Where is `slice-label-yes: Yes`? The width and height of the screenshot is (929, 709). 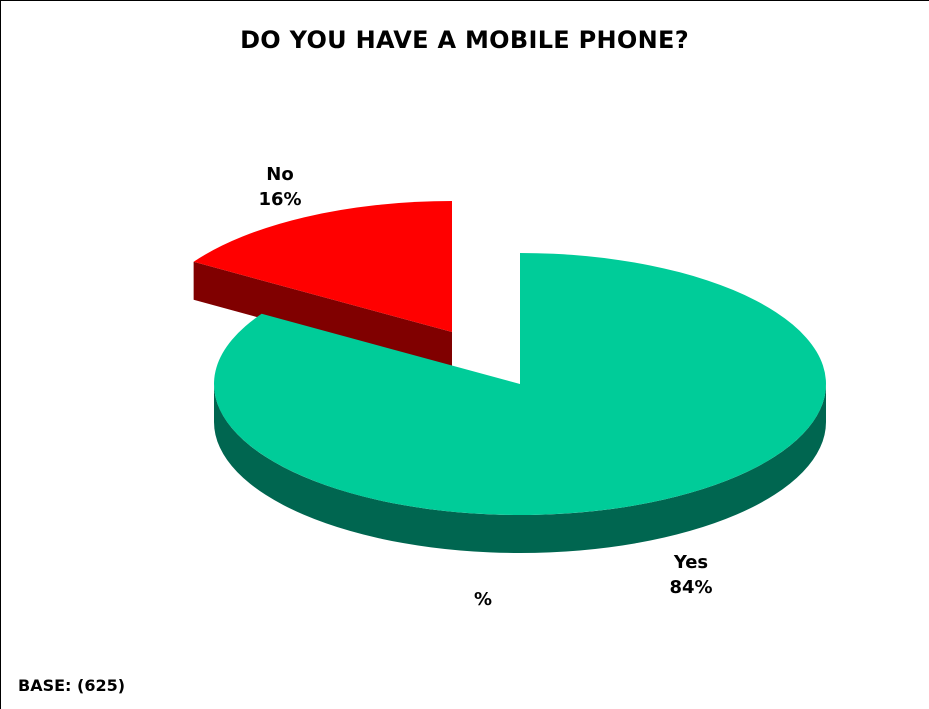
slice-label-yes: Yes is located at coordinates (690, 562).